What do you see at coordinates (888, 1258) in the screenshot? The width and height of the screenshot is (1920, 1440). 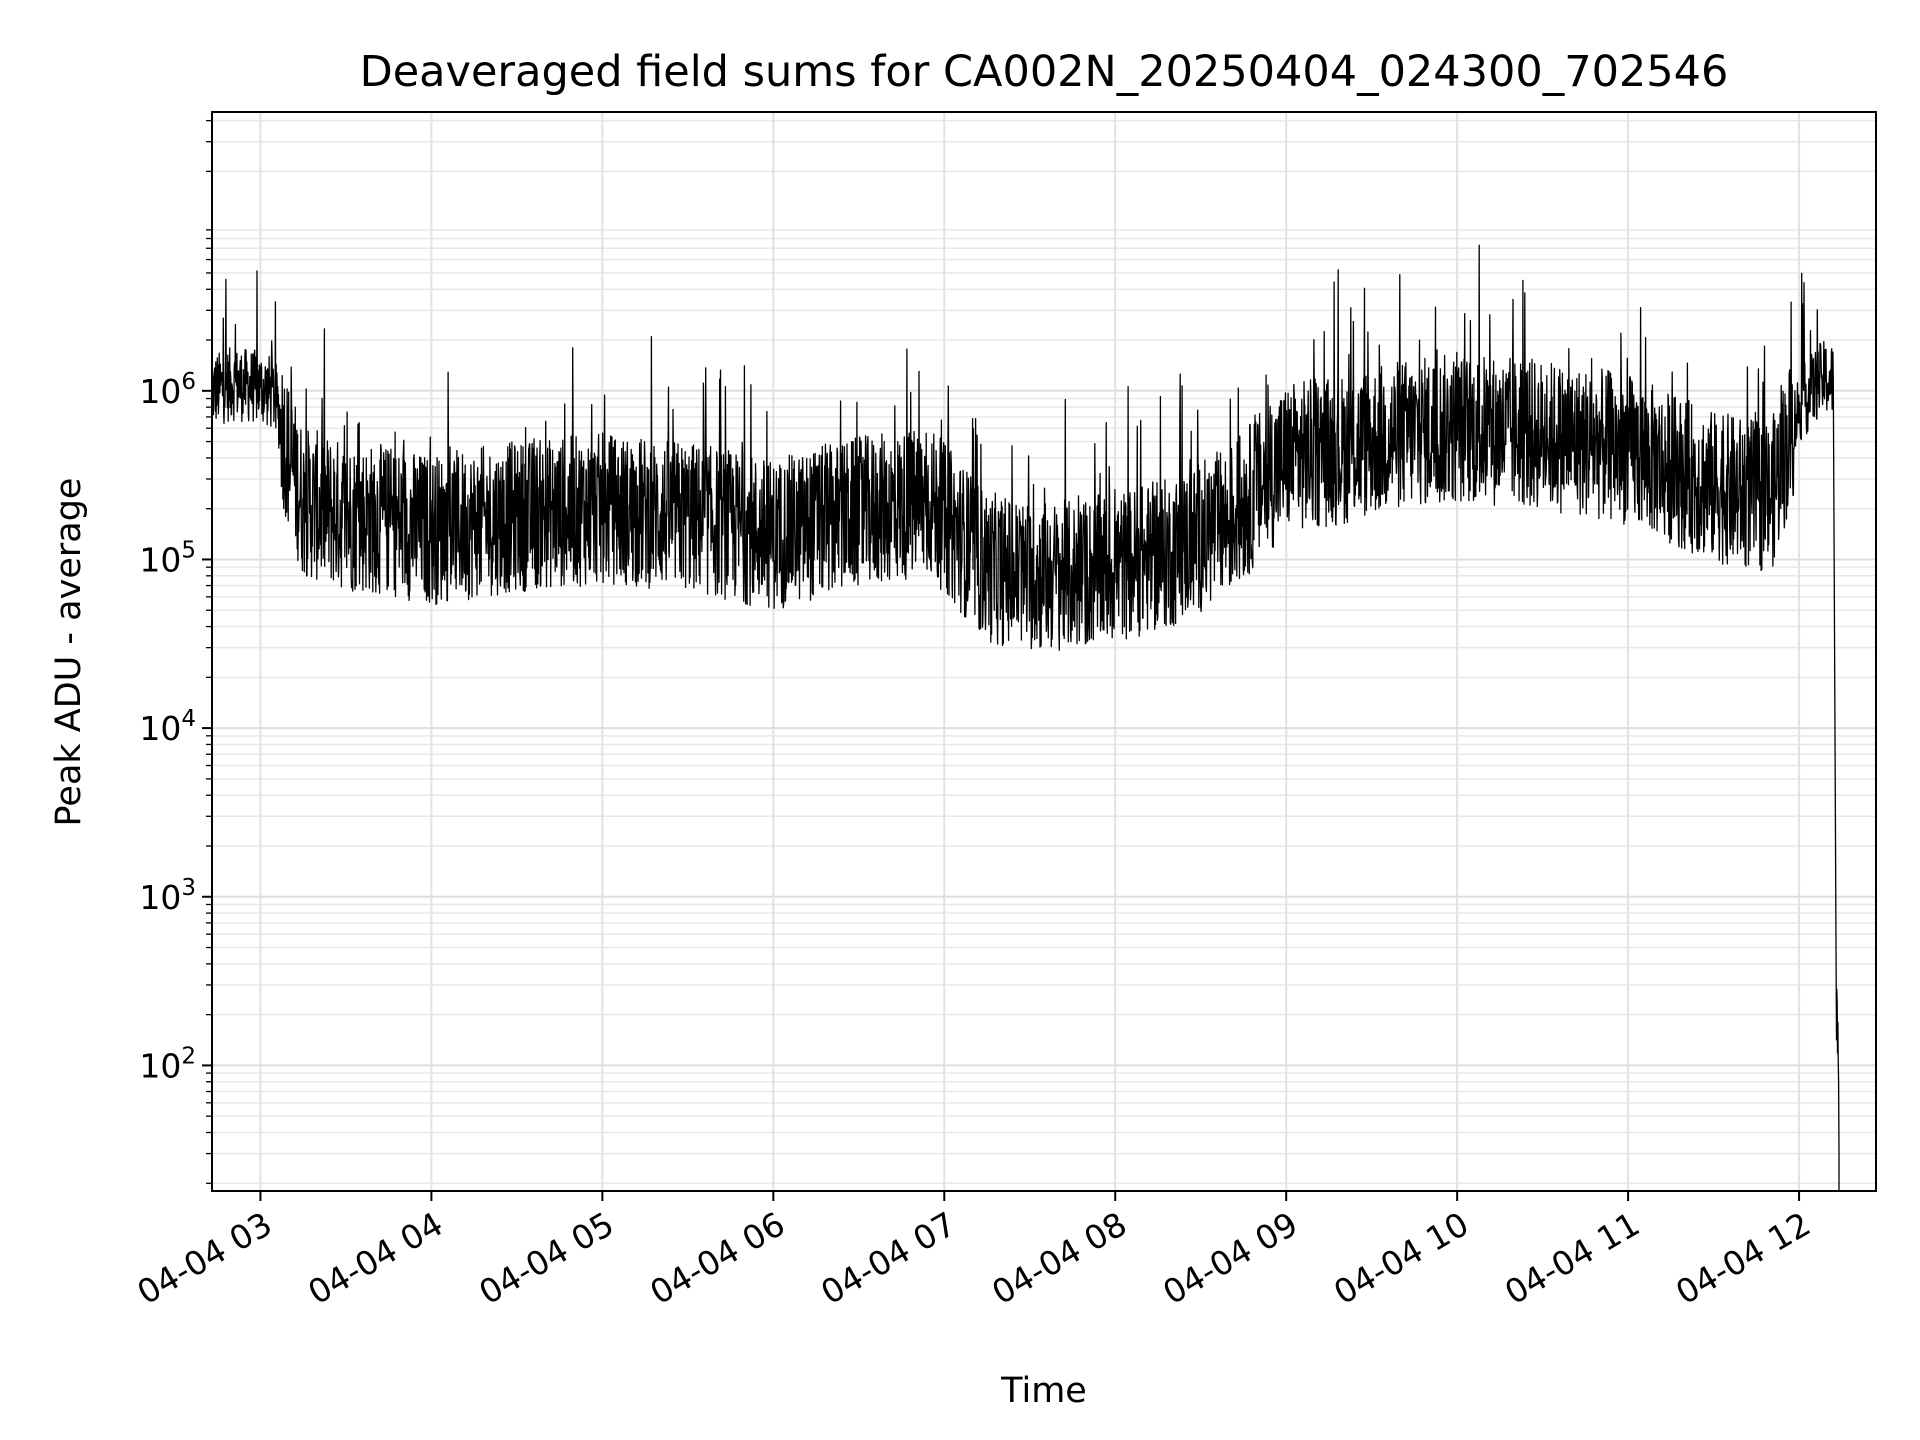 I see `x-tick-label: 04-04 07` at bounding box center [888, 1258].